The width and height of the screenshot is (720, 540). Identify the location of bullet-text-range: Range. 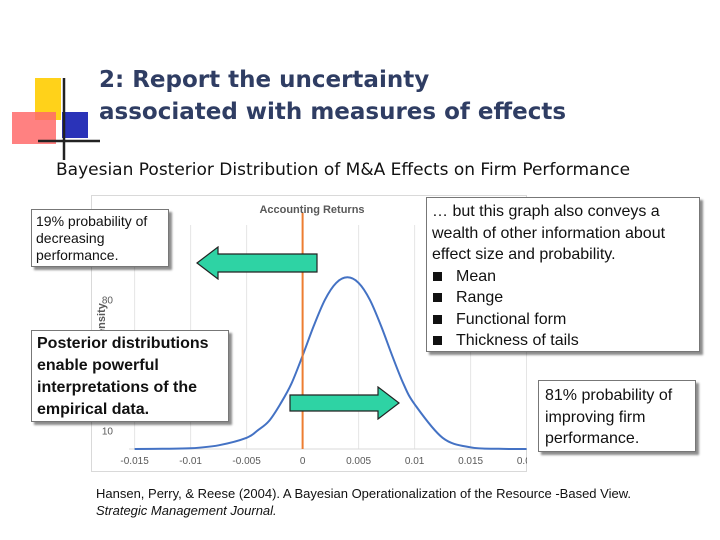
(480, 297).